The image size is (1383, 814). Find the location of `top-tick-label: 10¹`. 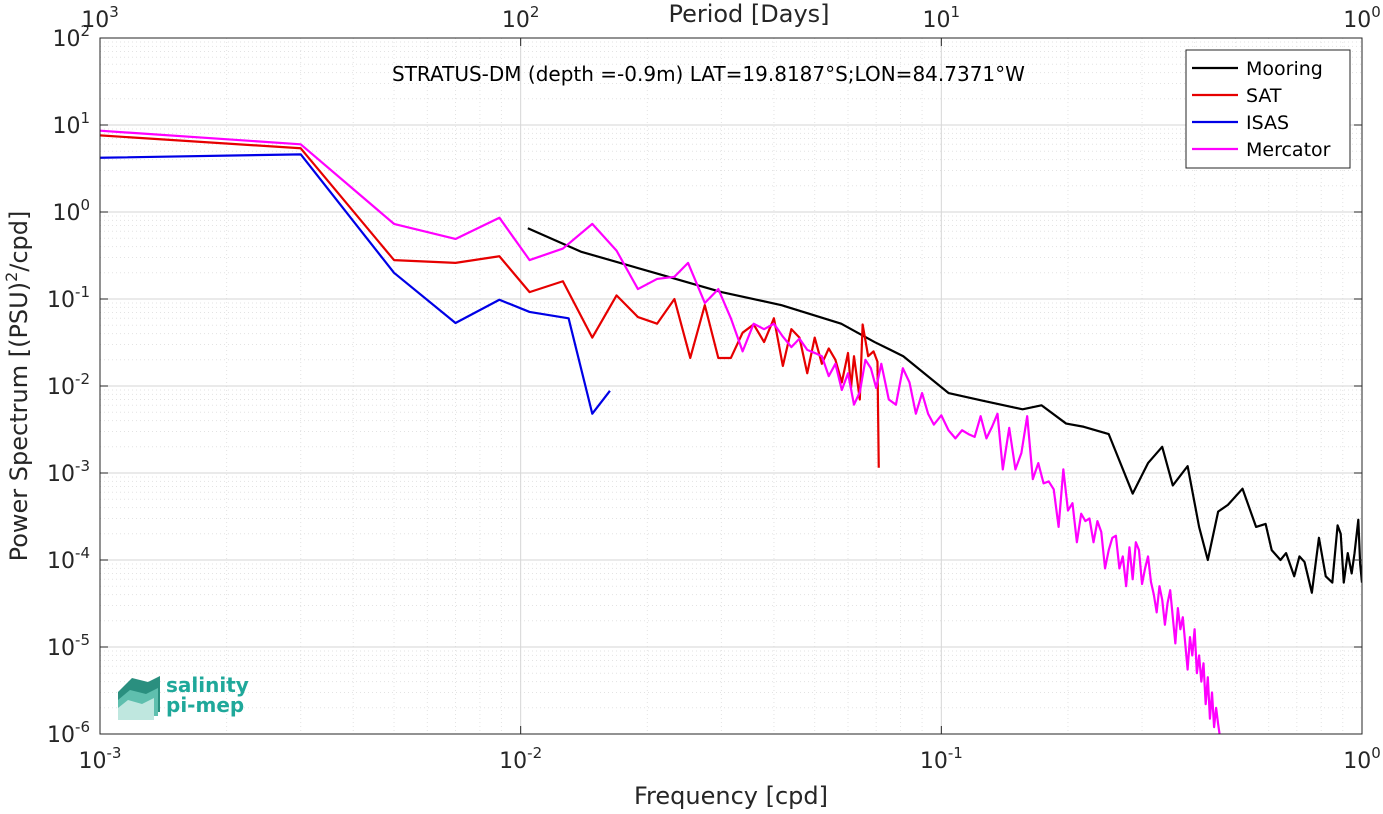

top-tick-label: 10¹ is located at coordinates (942, 18).